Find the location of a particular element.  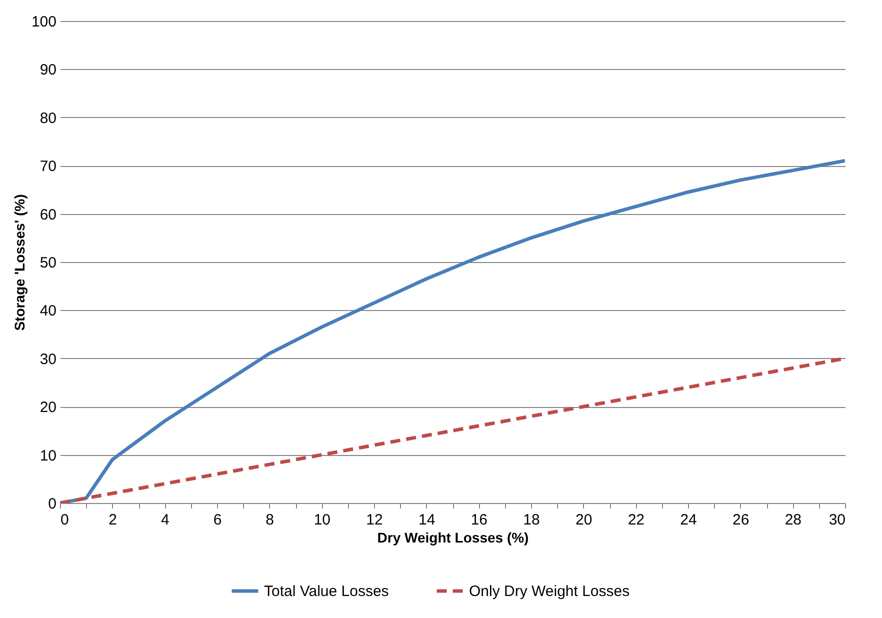

y-tick-label: 10 is located at coordinates (48, 455).